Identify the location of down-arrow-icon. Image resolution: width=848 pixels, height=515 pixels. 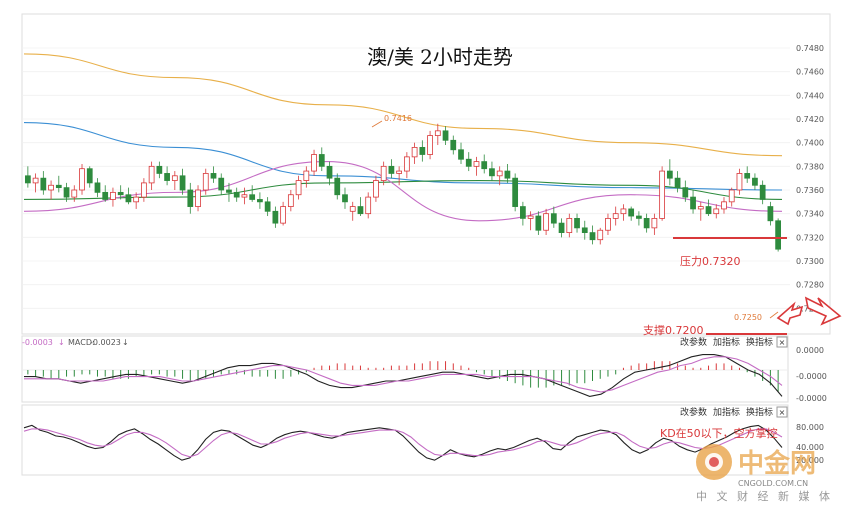
(790, 313).